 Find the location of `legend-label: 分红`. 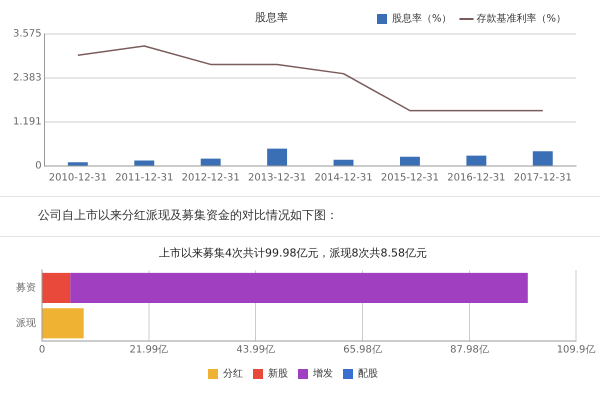

legend-label: 分红 is located at coordinates (233, 374).